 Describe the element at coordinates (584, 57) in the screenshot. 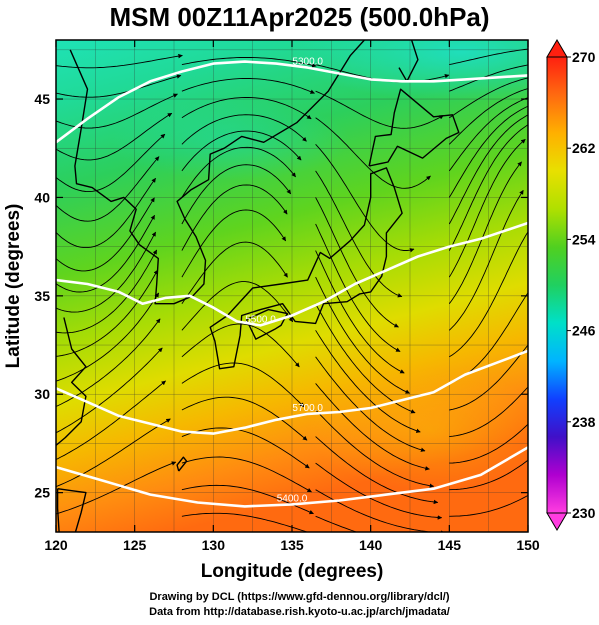

I see `colorbar-tick-label: 270` at that location.